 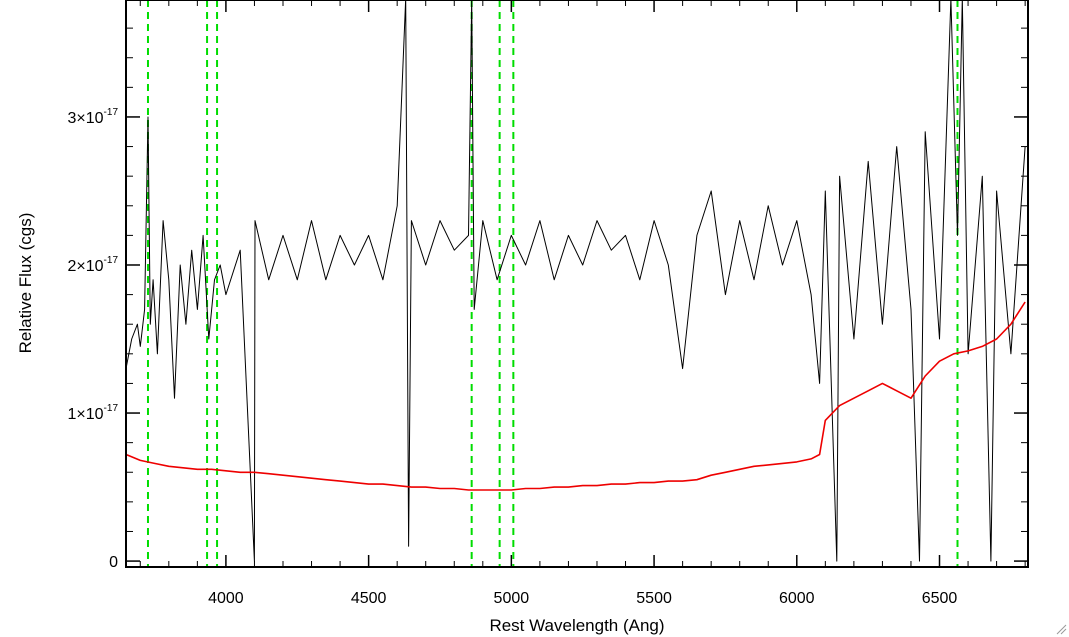 What do you see at coordinates (1061, 629) in the screenshot?
I see `resize-grip-icon` at bounding box center [1061, 629].